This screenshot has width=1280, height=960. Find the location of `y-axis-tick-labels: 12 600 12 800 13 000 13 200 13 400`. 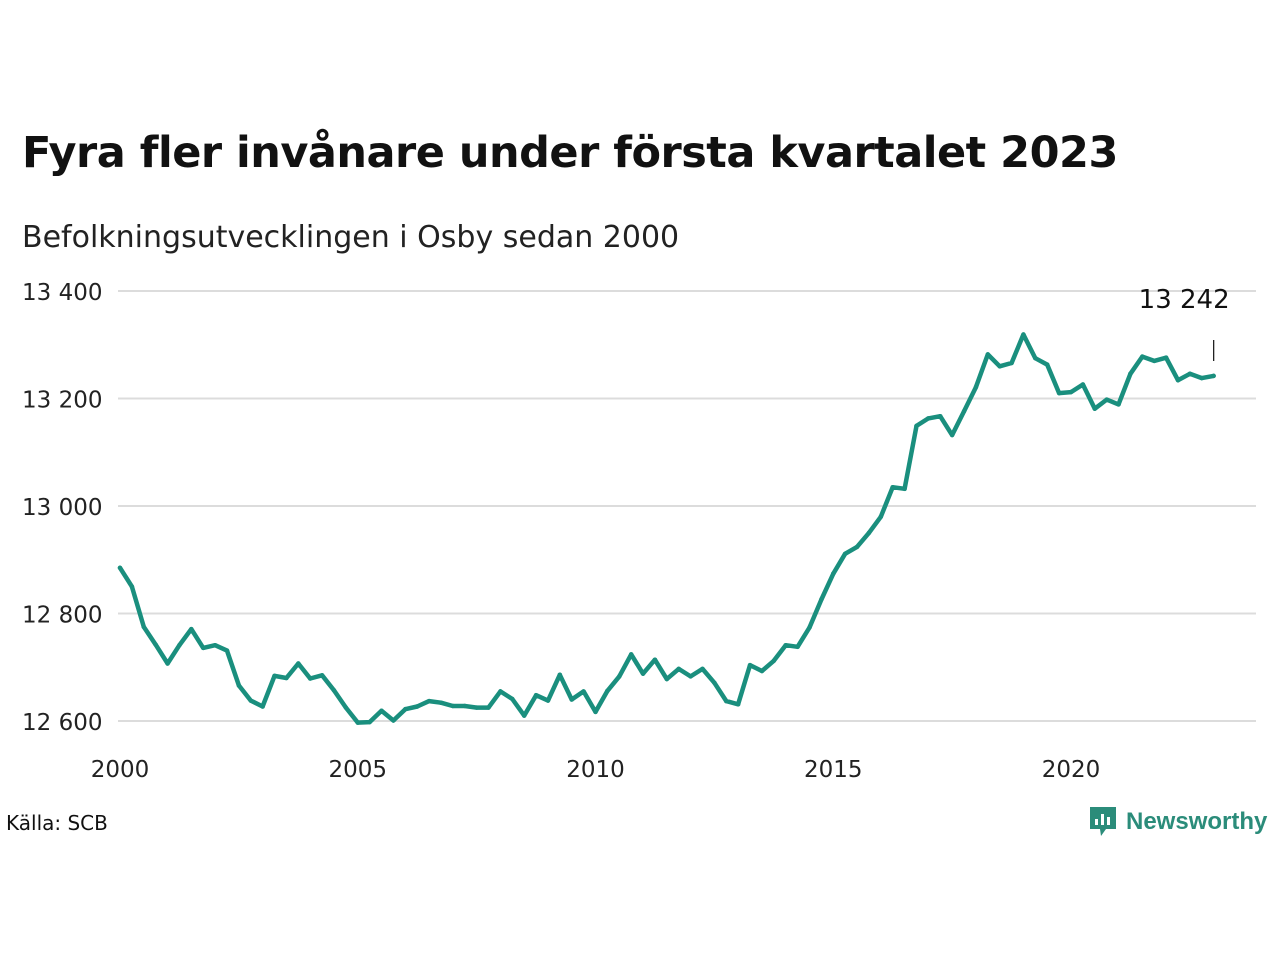

y-axis-tick-labels: 12 600 12 800 13 000 13 200 13 400 is located at coordinates (62, 508).